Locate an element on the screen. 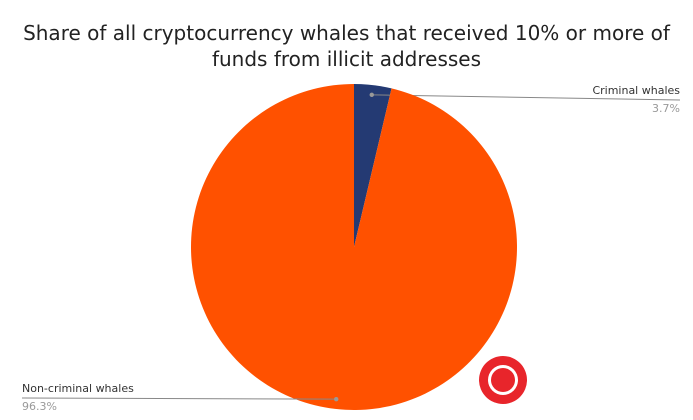  watermark is located at coordinates (503, 380).